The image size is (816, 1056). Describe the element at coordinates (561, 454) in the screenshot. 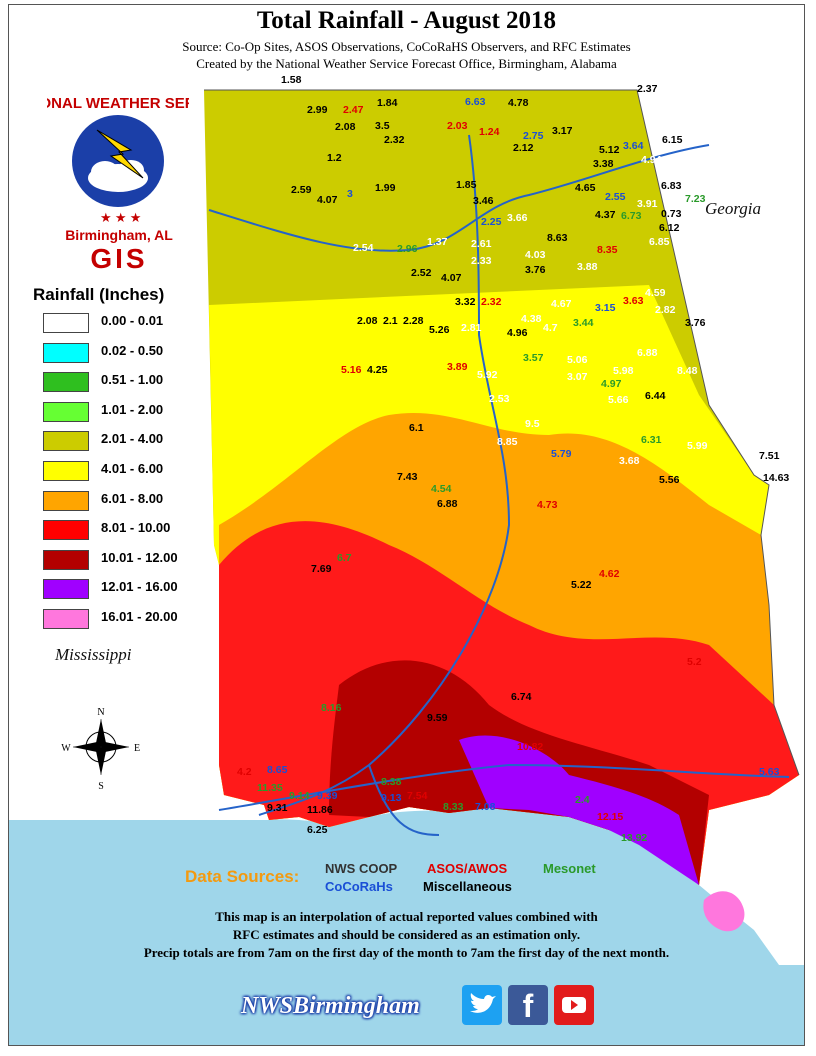

I see `station-value: 5.79` at that location.